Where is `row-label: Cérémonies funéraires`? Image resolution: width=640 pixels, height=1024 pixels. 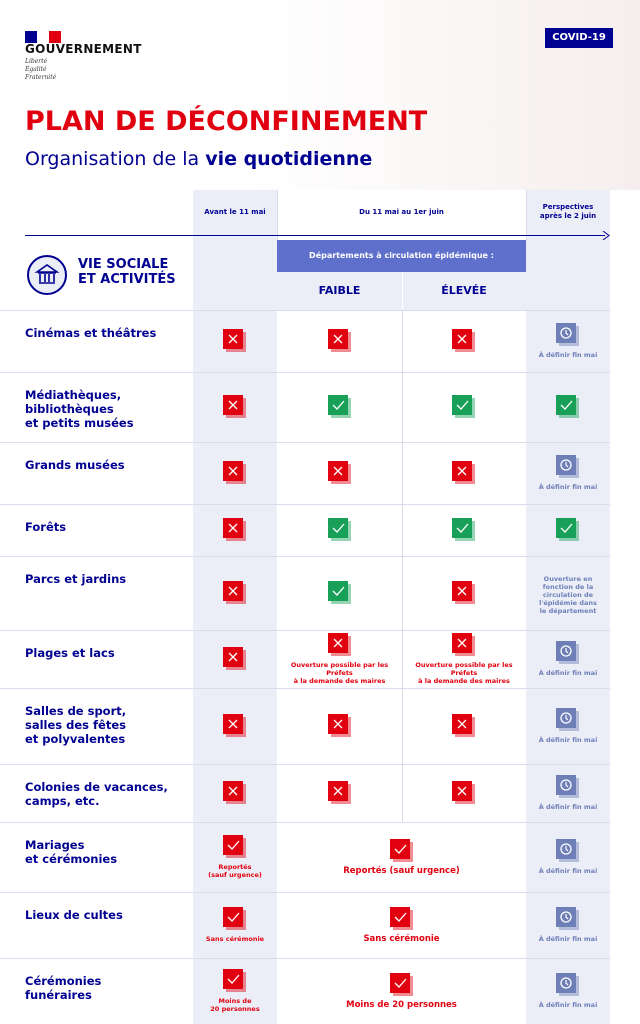
row-label: Cérémonies funéraires is located at coordinates (63, 988).